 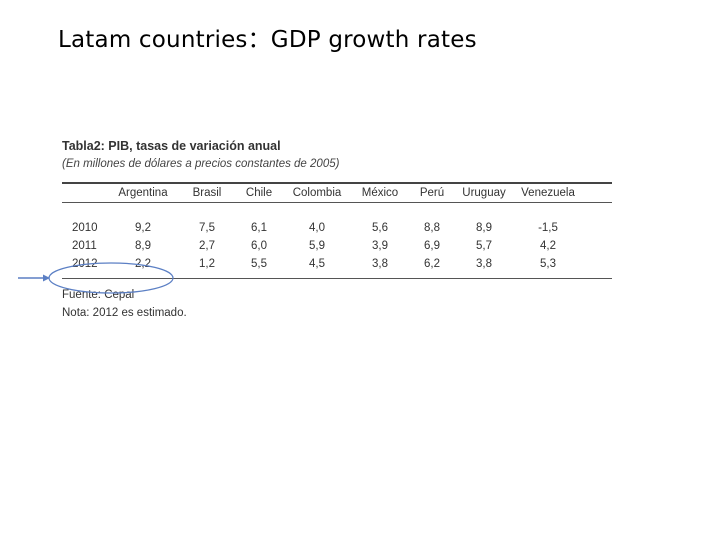 I want to click on table-source: Fuente: Cepal, so click(x=98, y=295).